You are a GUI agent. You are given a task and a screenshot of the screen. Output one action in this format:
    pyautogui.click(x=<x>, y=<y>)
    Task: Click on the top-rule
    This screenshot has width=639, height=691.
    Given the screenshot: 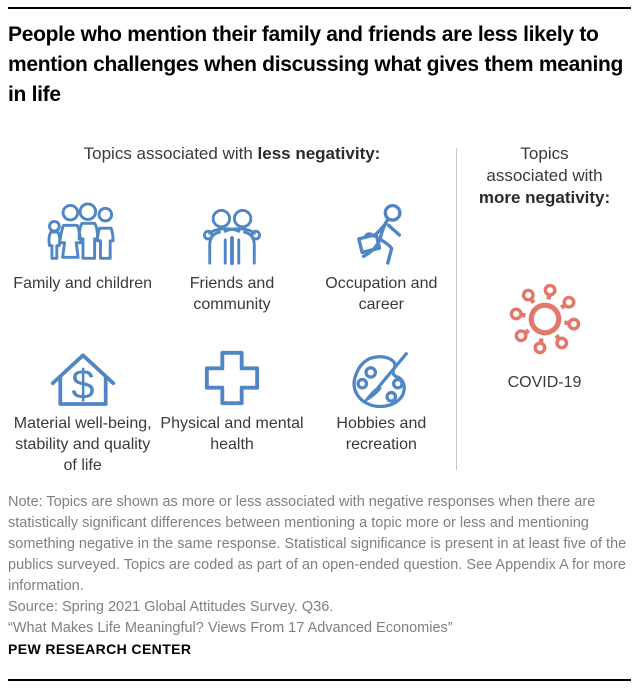 What is the action you would take?
    pyautogui.click(x=319, y=8)
    